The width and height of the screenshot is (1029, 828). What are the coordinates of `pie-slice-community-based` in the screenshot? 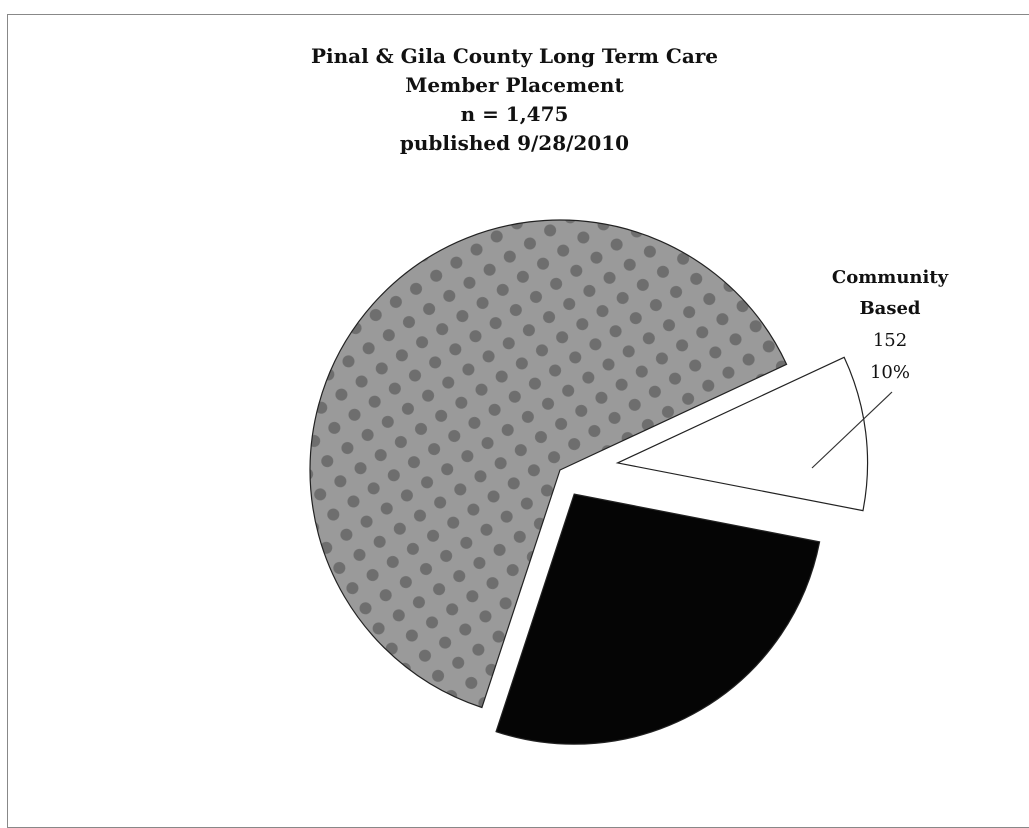 It's located at (742, 434).